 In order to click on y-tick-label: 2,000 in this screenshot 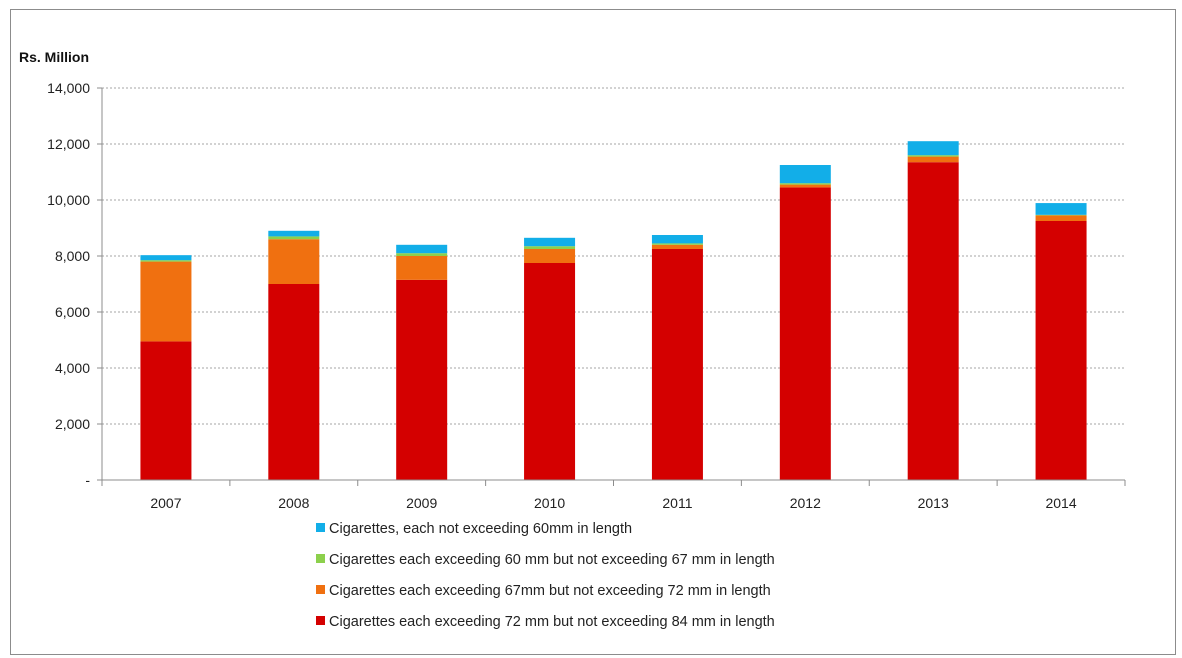, I will do `click(72, 424)`.